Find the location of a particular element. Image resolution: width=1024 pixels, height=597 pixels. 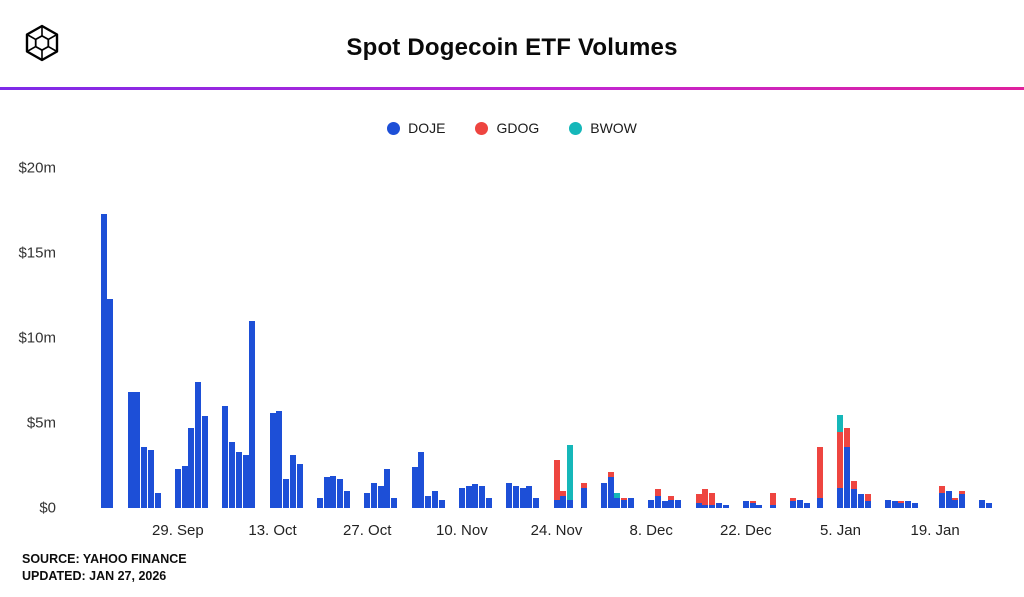

page-title: Spot Dogecoin ETF Volumes is located at coordinates (512, 47).